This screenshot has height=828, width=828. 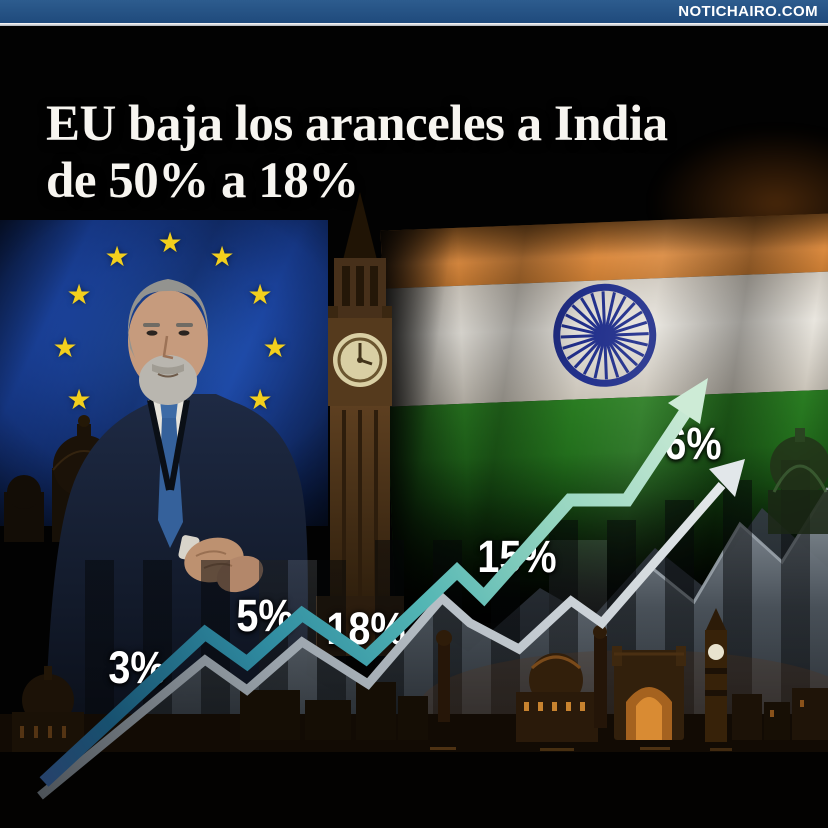 What do you see at coordinates (414, 24) in the screenshot?
I see `masthead-divider` at bounding box center [414, 24].